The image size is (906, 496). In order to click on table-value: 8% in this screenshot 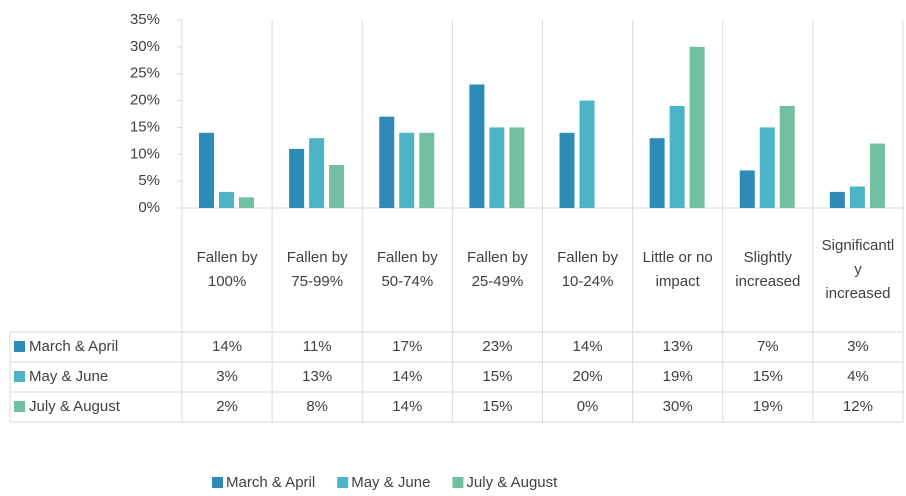, I will do `click(317, 406)`.